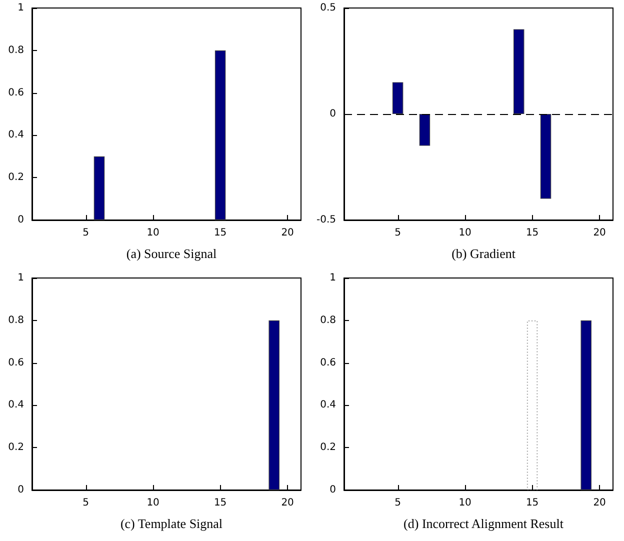 Image resolution: width=624 pixels, height=541 pixels. What do you see at coordinates (484, 253) in the screenshot?
I see `text: (b) Gradient` at bounding box center [484, 253].